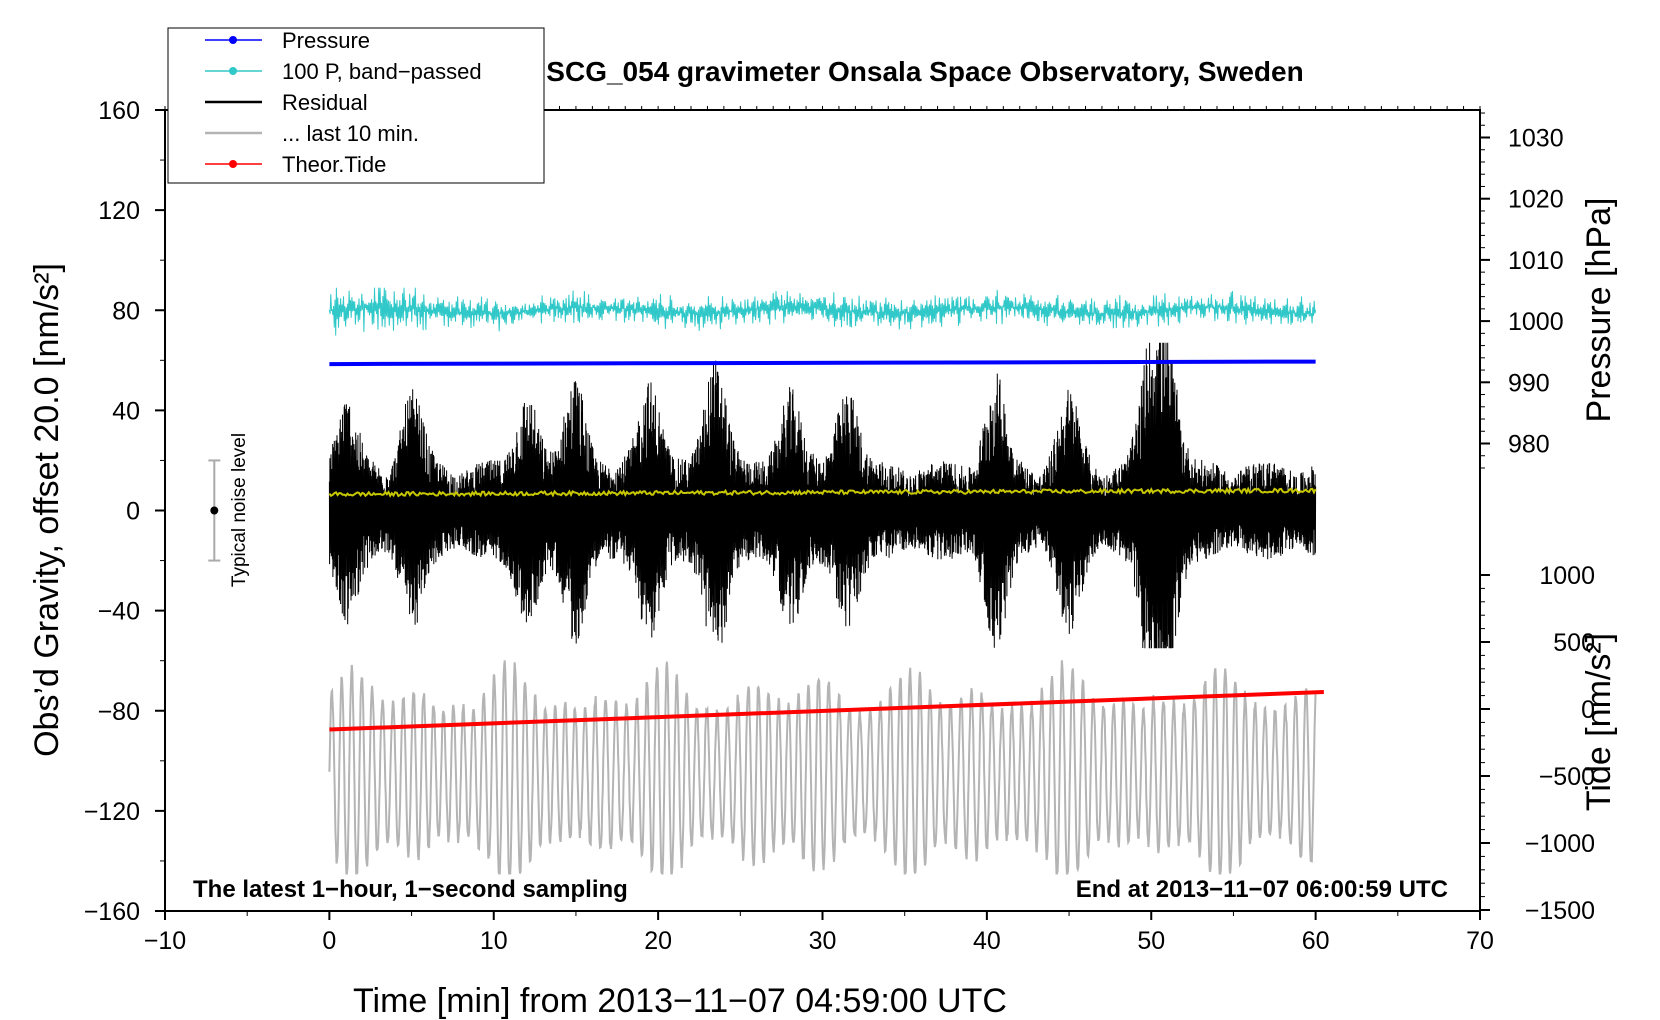  Describe the element at coordinates (1599, 722) in the screenshot. I see `tide-axis-title: Tide [nm/s²]` at that location.